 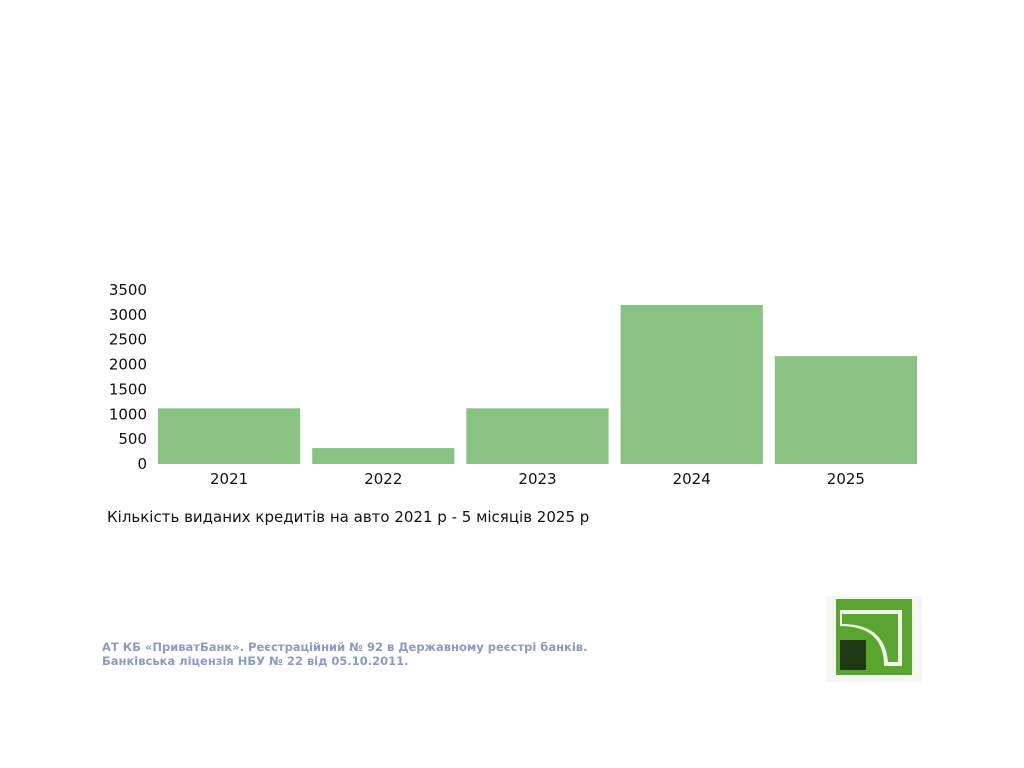 What do you see at coordinates (142, 464) in the screenshot?
I see `y-tick-label: 0` at bounding box center [142, 464].